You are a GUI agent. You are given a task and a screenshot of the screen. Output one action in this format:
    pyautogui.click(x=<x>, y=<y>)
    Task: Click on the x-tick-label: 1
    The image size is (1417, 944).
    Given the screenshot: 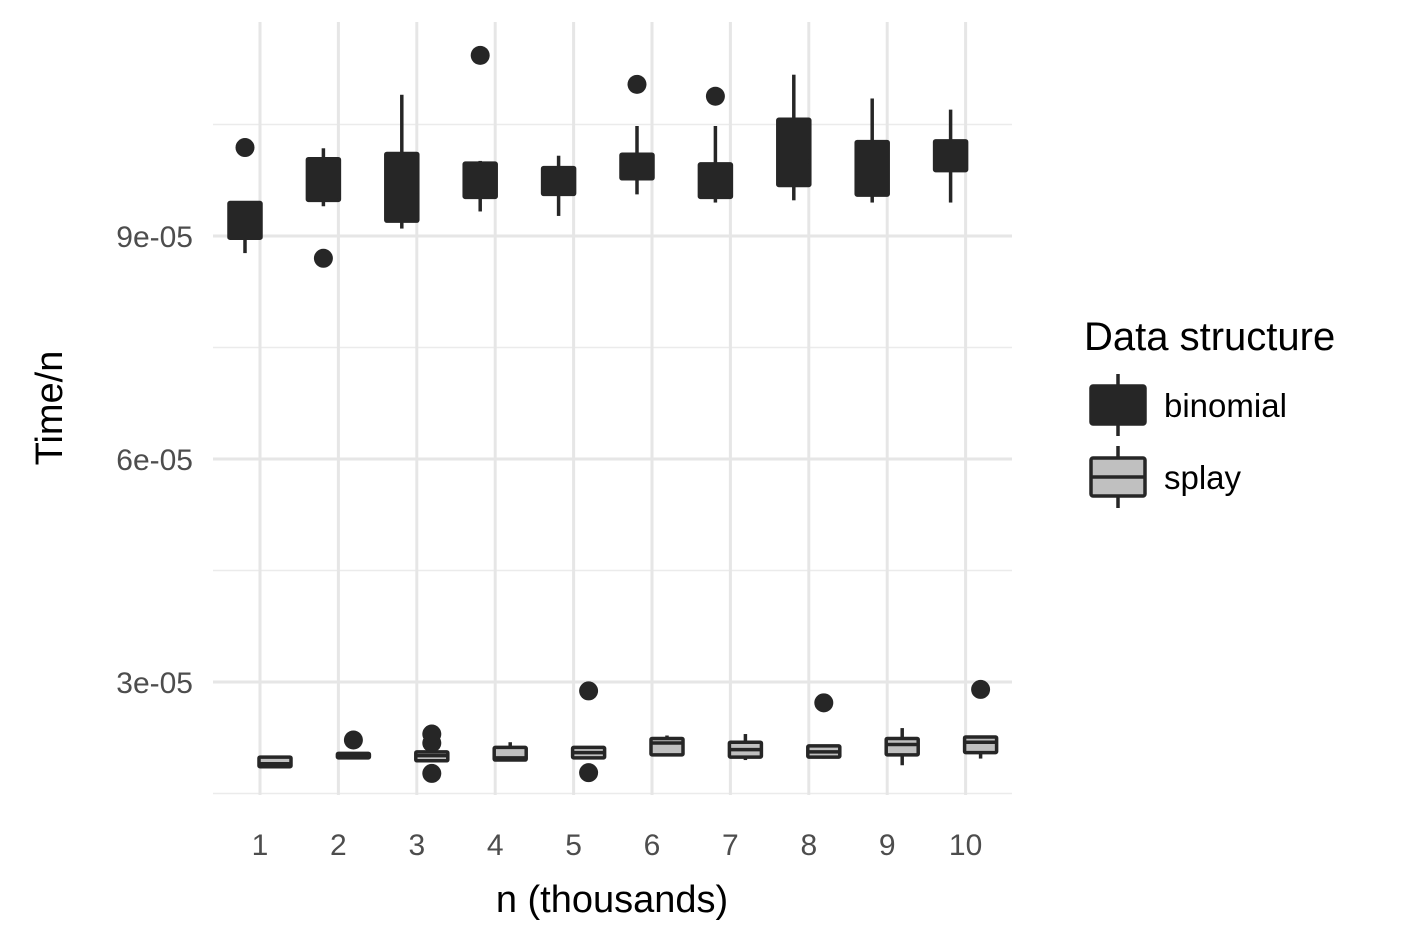 What is the action you would take?
    pyautogui.click(x=260, y=845)
    